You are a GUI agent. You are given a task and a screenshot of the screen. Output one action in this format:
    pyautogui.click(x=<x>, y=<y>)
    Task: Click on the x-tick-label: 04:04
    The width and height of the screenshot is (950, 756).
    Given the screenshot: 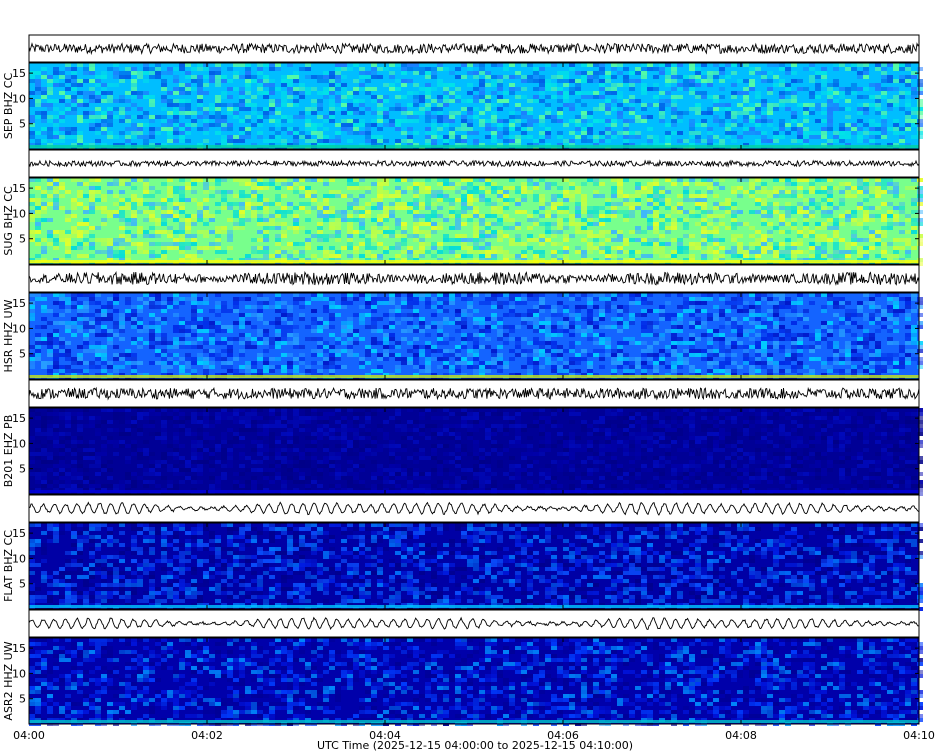 What is the action you would take?
    pyautogui.click(x=385, y=735)
    